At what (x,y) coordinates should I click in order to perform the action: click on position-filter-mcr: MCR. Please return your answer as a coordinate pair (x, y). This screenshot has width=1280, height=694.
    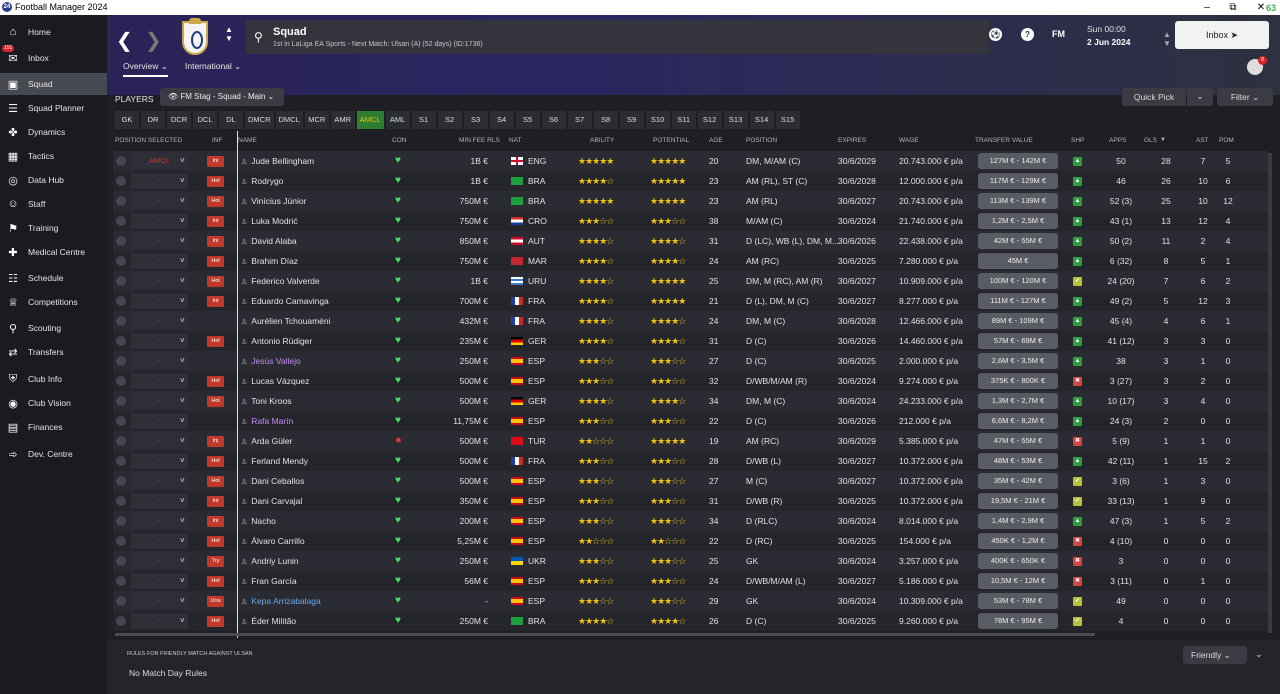
    Looking at the image, I should click on (316, 120).